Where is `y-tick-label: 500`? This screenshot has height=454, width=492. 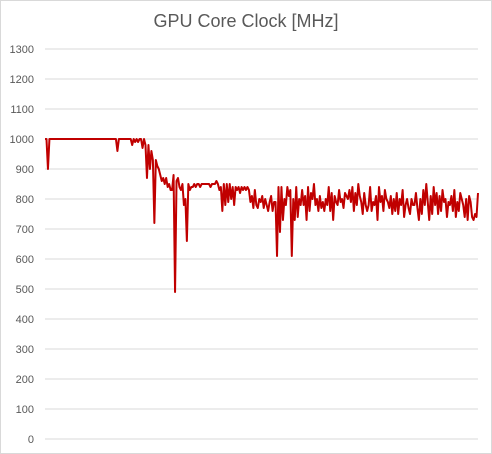 y-tick-label: 500 is located at coordinates (25, 290).